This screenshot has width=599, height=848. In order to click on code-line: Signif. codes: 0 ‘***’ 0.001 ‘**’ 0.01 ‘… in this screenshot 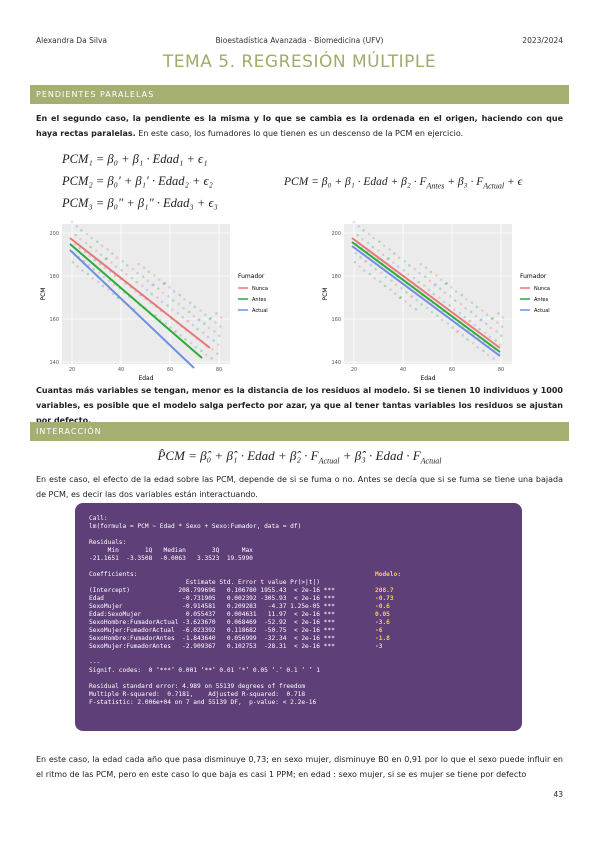, I will do `click(204, 670)`.